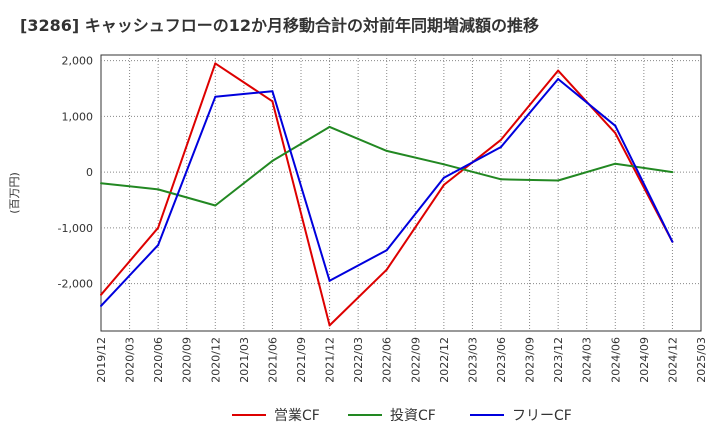  What do you see at coordinates (78, 61) in the screenshot?
I see `y-tick-label: 2,000` at bounding box center [78, 61].